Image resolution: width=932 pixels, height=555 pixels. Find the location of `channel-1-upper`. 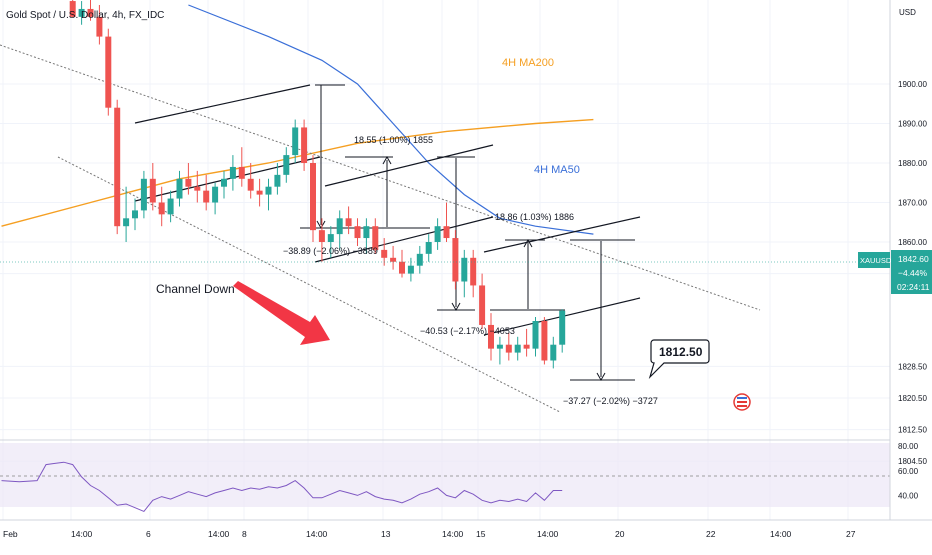

channel-1-upper is located at coordinates (222, 104).